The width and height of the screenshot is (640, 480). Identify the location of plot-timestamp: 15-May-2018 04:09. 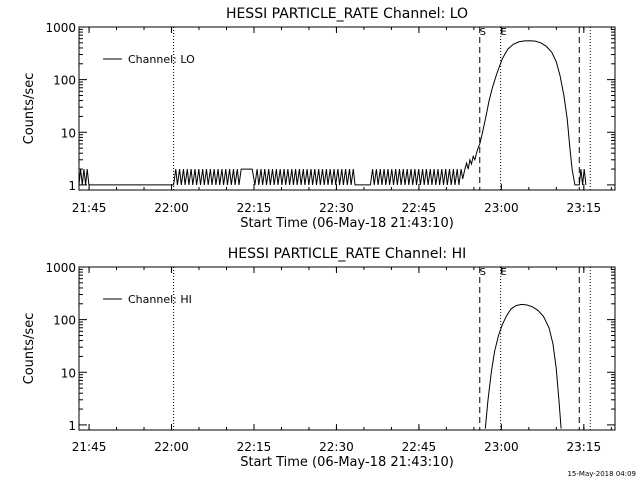
(601, 474).